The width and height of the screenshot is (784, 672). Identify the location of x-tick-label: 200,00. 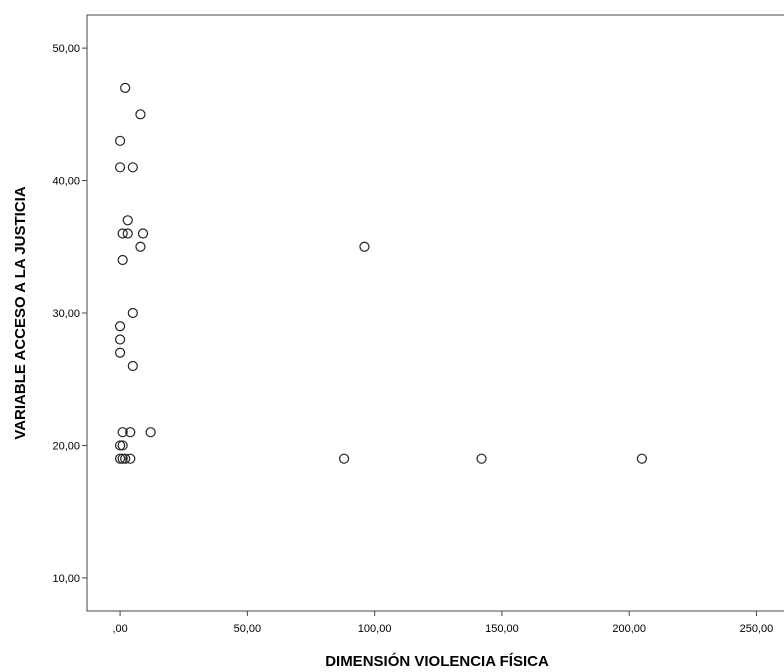
(629, 629).